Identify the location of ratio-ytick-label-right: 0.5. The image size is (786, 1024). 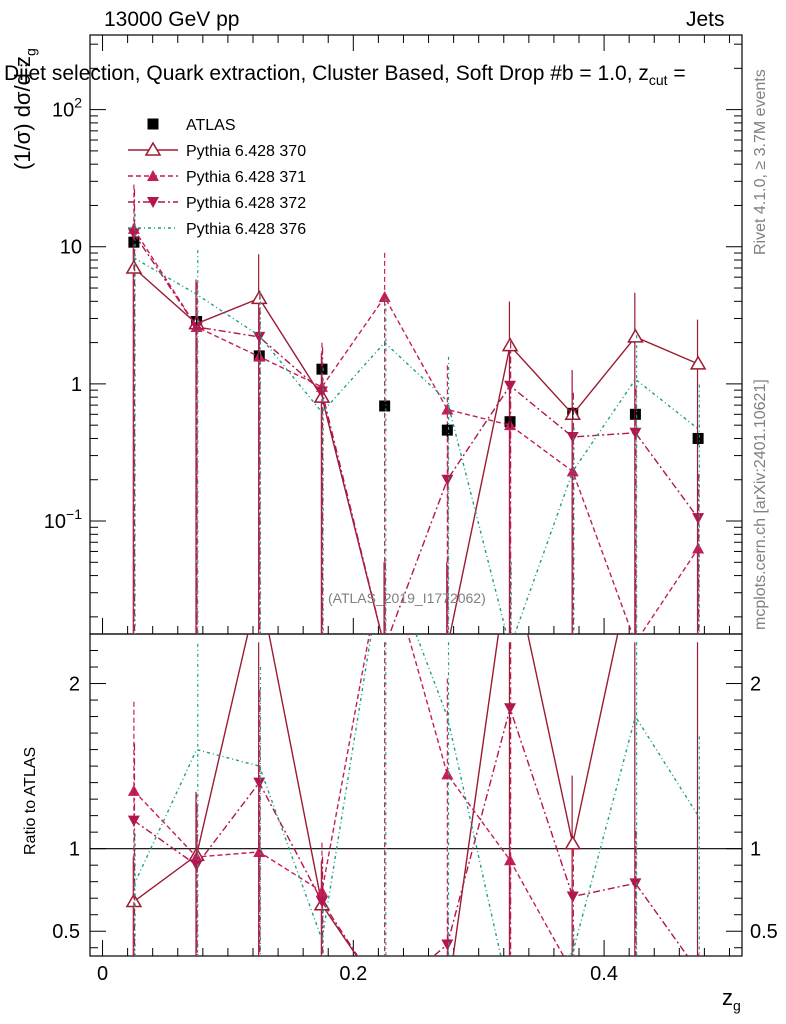
(764, 932).